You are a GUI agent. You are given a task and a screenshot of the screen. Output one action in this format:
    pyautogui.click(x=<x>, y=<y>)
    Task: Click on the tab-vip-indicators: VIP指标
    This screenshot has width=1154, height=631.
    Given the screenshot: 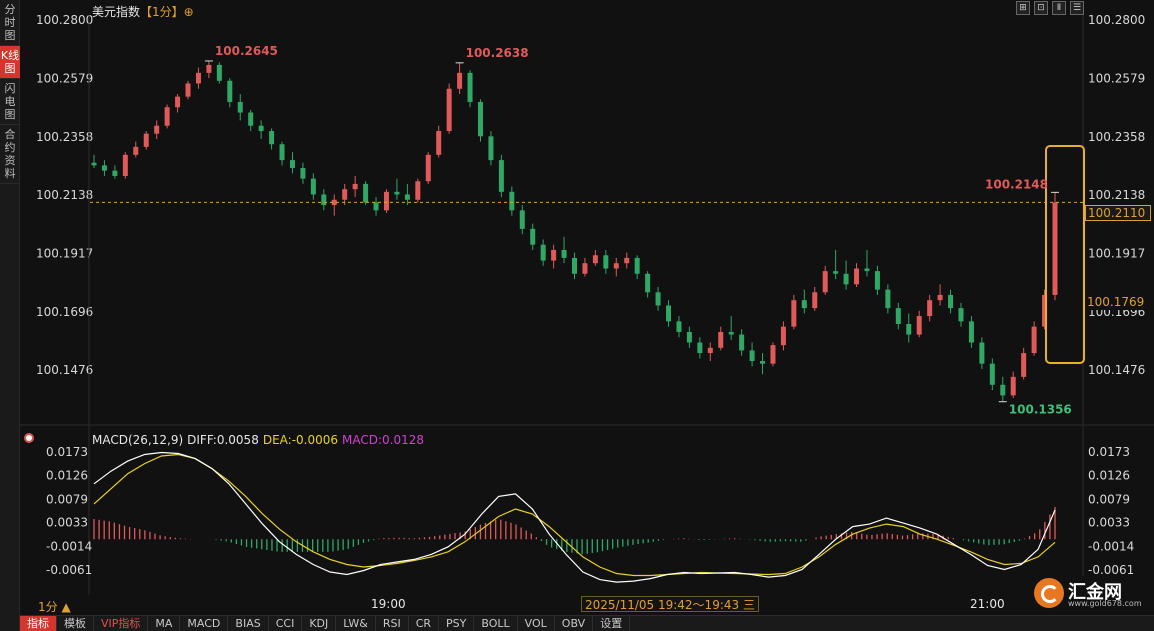 What is the action you would take?
    pyautogui.click(x=121, y=623)
    